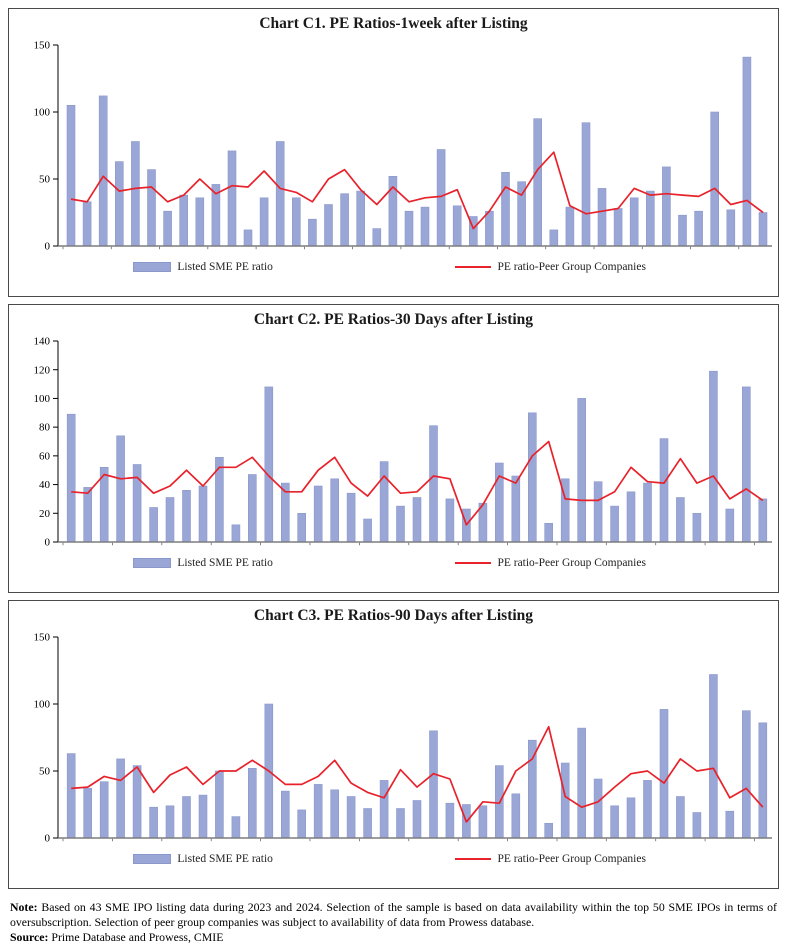  Describe the element at coordinates (45, 514) in the screenshot. I see `y-tick-label: 20` at that location.